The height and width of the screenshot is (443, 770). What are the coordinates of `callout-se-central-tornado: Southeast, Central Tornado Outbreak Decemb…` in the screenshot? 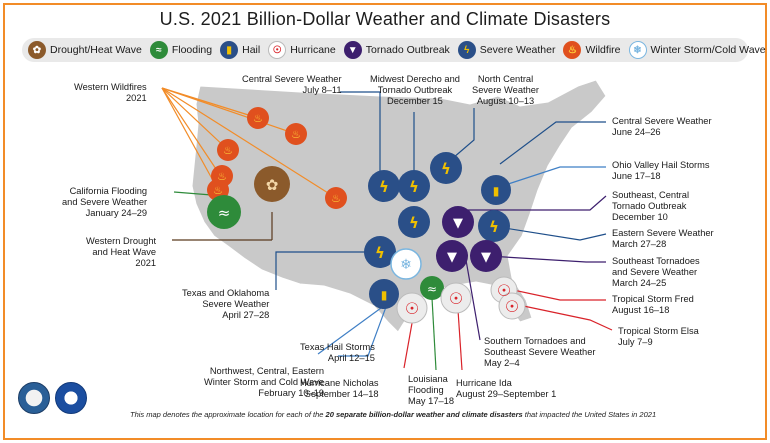 It's located at (651, 206).